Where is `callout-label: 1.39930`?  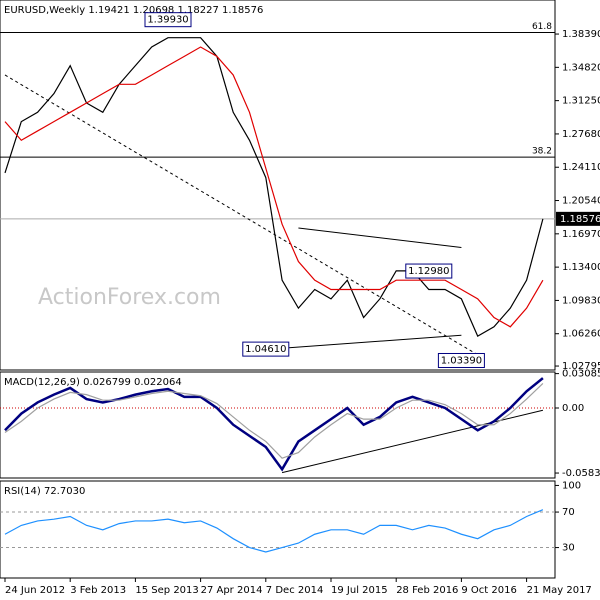 callout-label: 1.39930 is located at coordinates (167, 20).